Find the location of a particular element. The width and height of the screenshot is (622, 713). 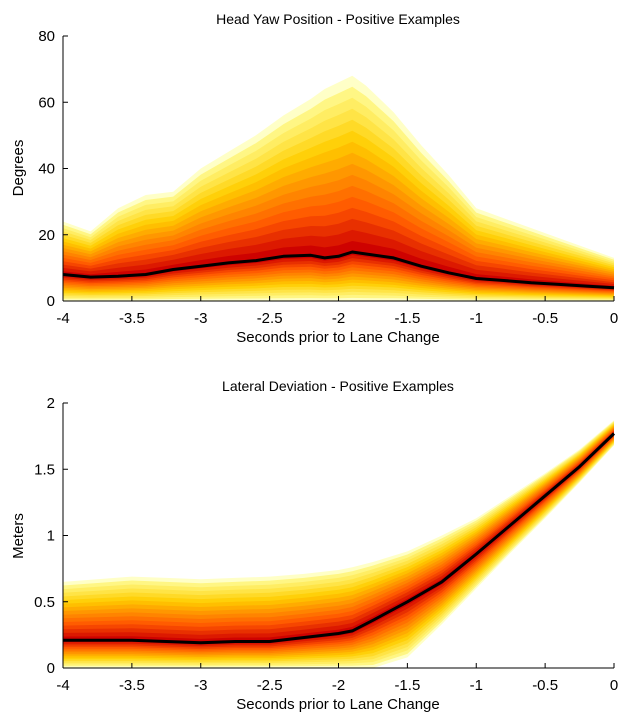

y-tick-label: 2 is located at coordinates (51, 403).